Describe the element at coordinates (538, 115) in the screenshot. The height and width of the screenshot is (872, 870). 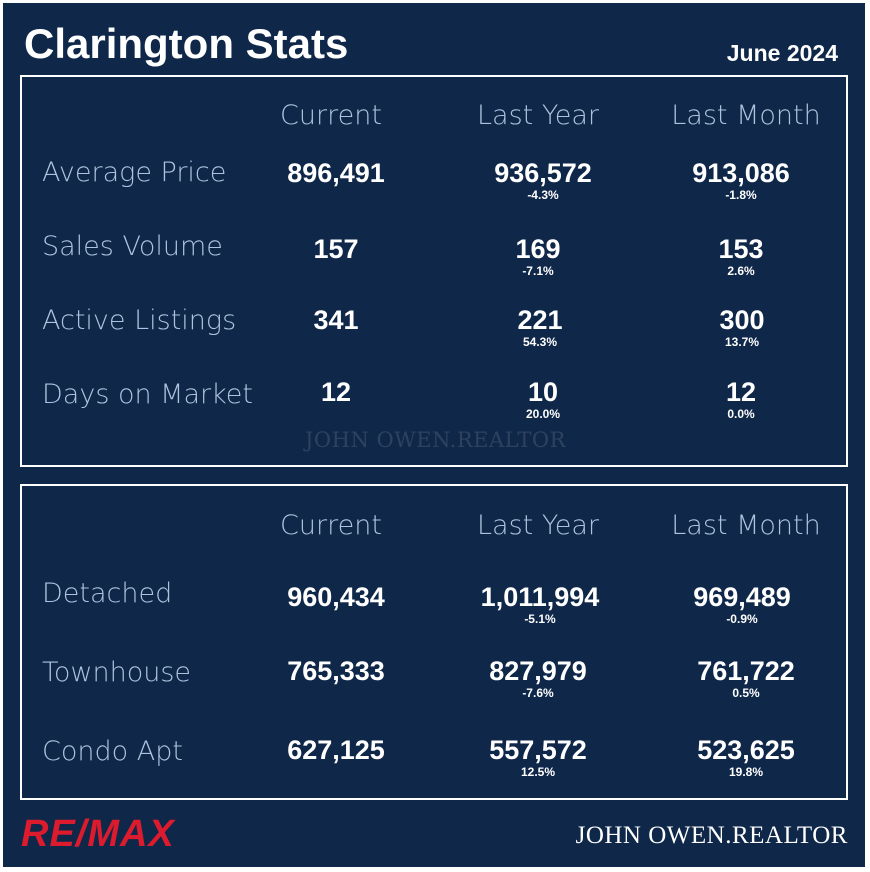
I see `col-header-last-year: Last Year` at that location.